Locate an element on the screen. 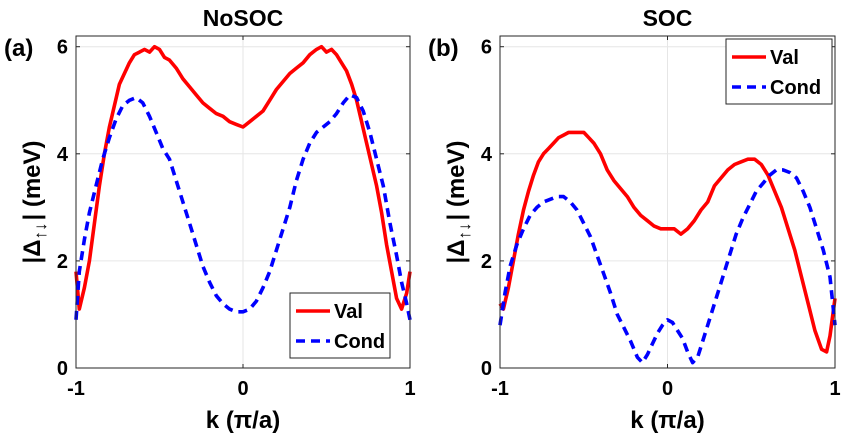 The width and height of the screenshot is (849, 436). chart-title: NoSOC is located at coordinates (243, 18).